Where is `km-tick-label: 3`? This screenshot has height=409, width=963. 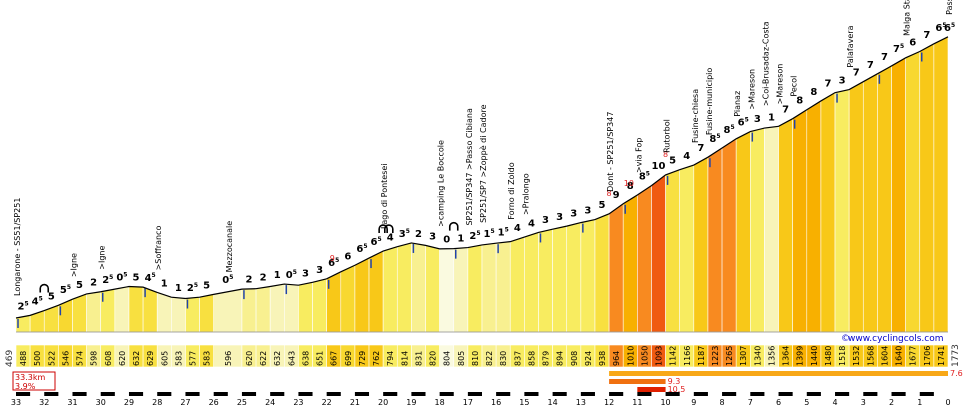 km-tick-label: 3 is located at coordinates (863, 402).